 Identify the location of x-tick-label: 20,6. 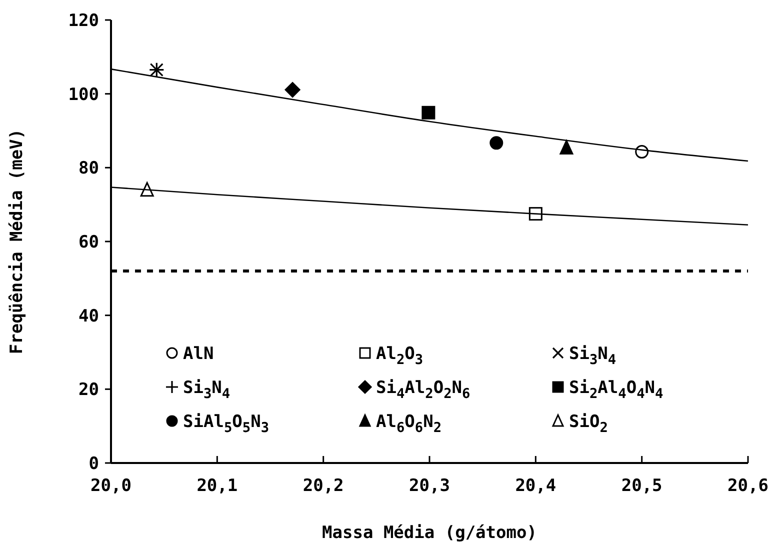
(748, 486).